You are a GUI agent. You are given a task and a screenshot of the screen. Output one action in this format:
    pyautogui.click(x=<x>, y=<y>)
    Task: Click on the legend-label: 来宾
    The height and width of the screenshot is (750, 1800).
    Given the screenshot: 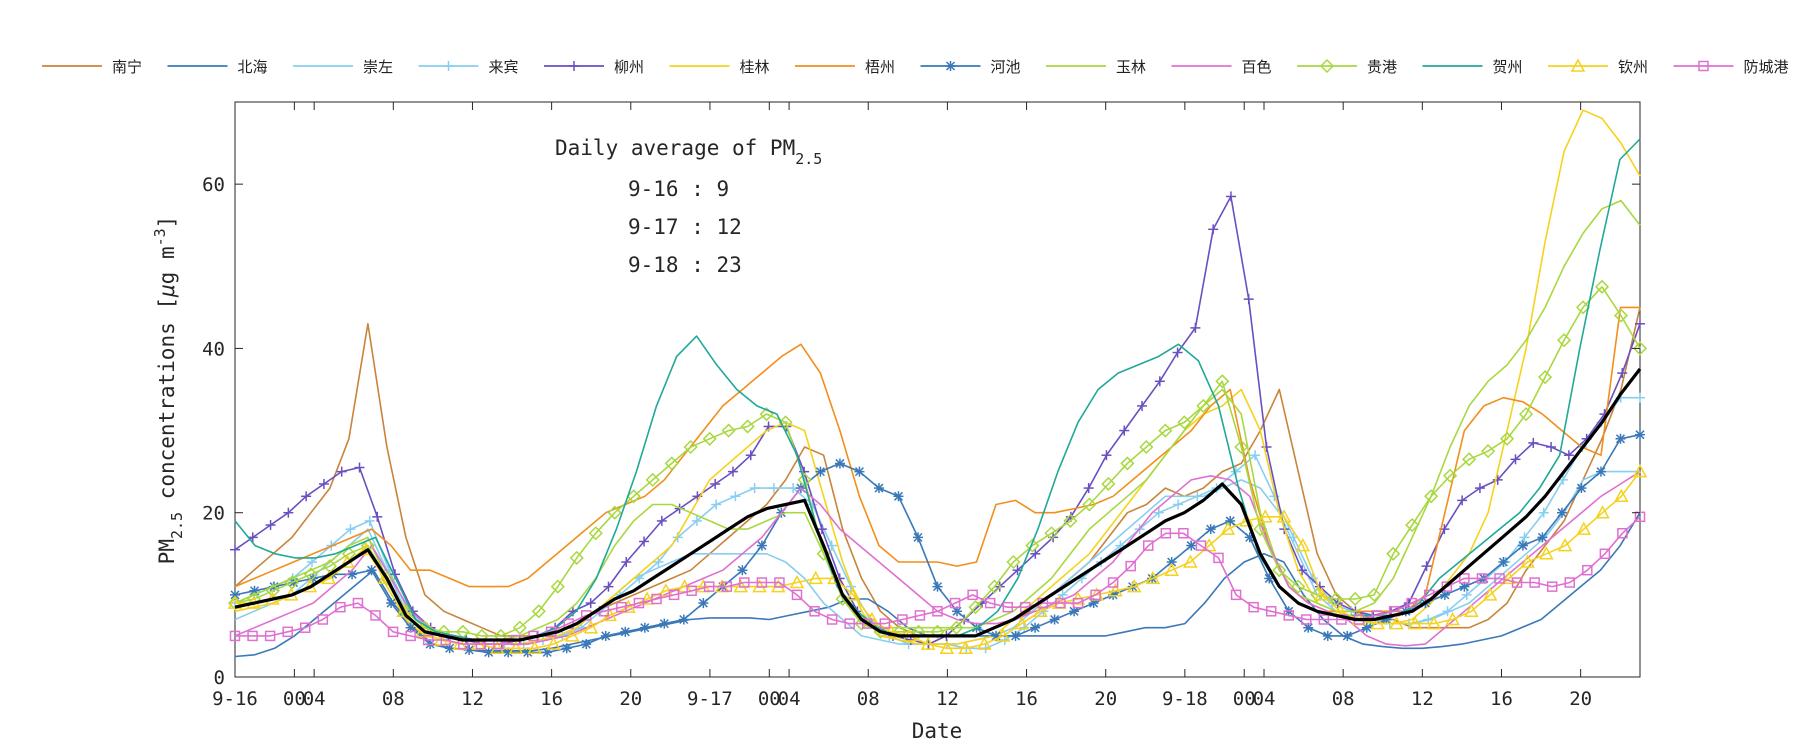 What is the action you would take?
    pyautogui.click(x=504, y=67)
    